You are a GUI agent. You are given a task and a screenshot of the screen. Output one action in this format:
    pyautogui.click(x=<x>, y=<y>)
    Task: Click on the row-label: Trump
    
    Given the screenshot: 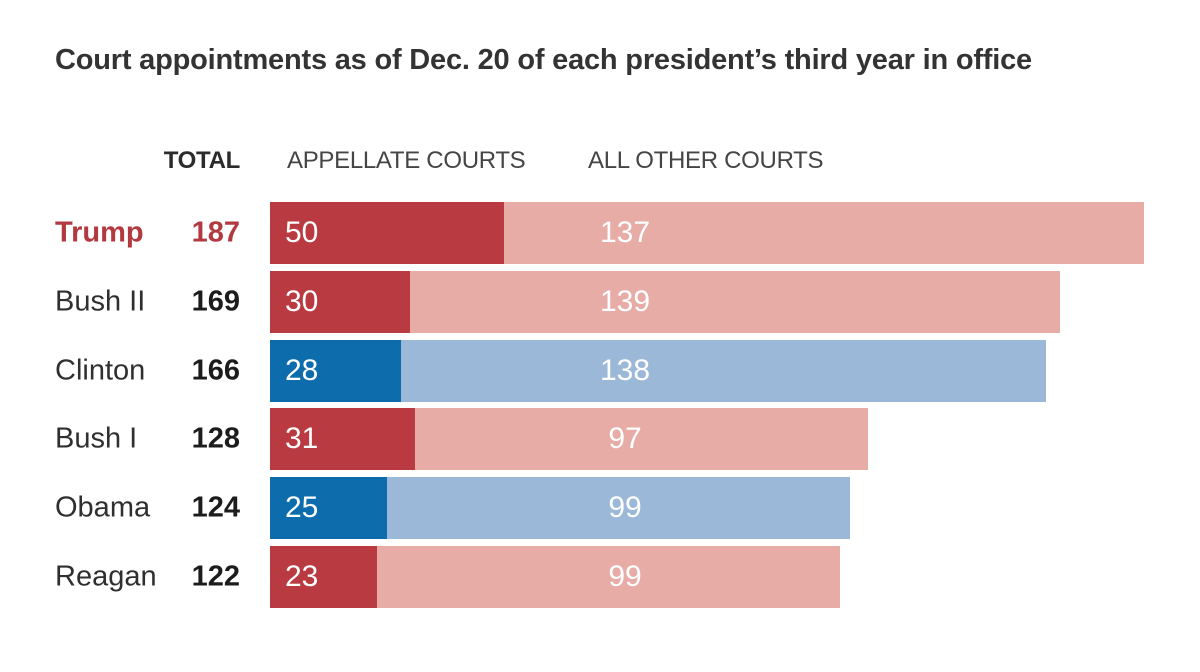 What is the action you would take?
    pyautogui.click(x=99, y=232)
    